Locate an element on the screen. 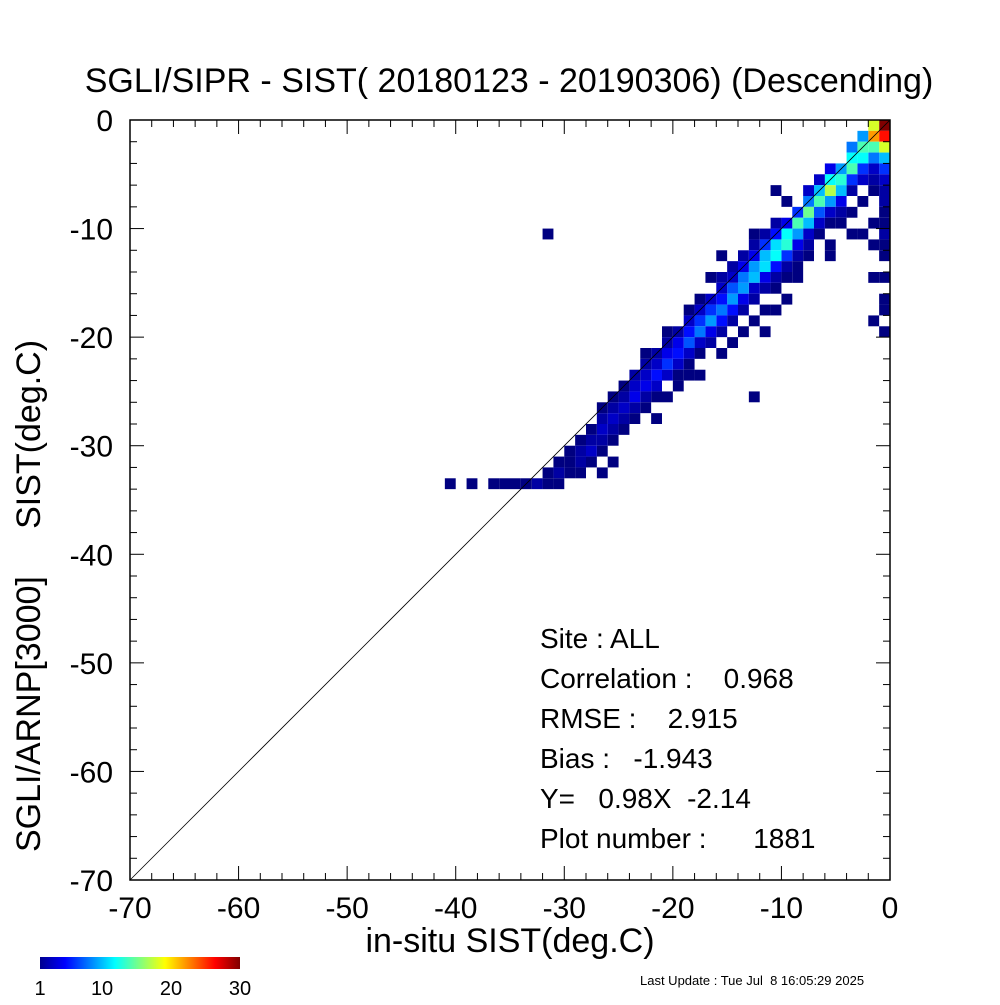 The width and height of the screenshot is (1000, 1005). x-tick-label: -10 is located at coordinates (781, 908).